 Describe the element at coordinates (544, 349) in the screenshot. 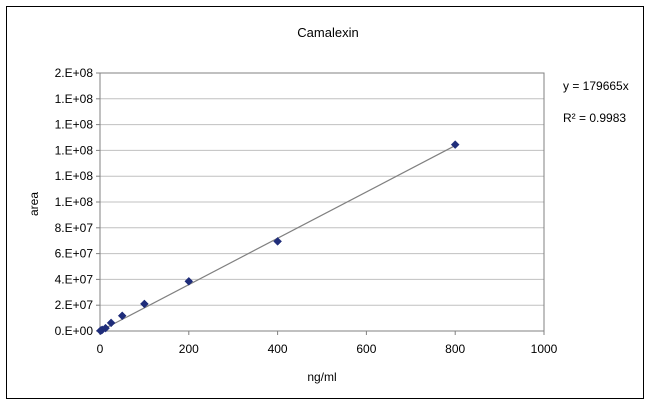

I see `x-tick-label: 1000` at that location.